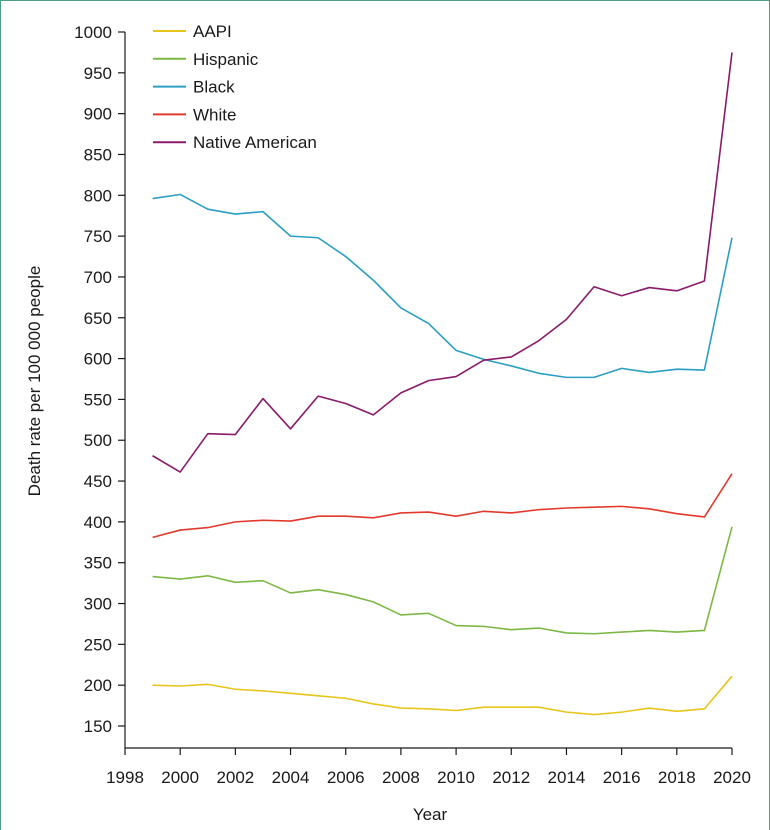 Image resolution: width=770 pixels, height=830 pixels. Describe the element at coordinates (511, 777) in the screenshot. I see `x-tick-label: 2012` at that location.